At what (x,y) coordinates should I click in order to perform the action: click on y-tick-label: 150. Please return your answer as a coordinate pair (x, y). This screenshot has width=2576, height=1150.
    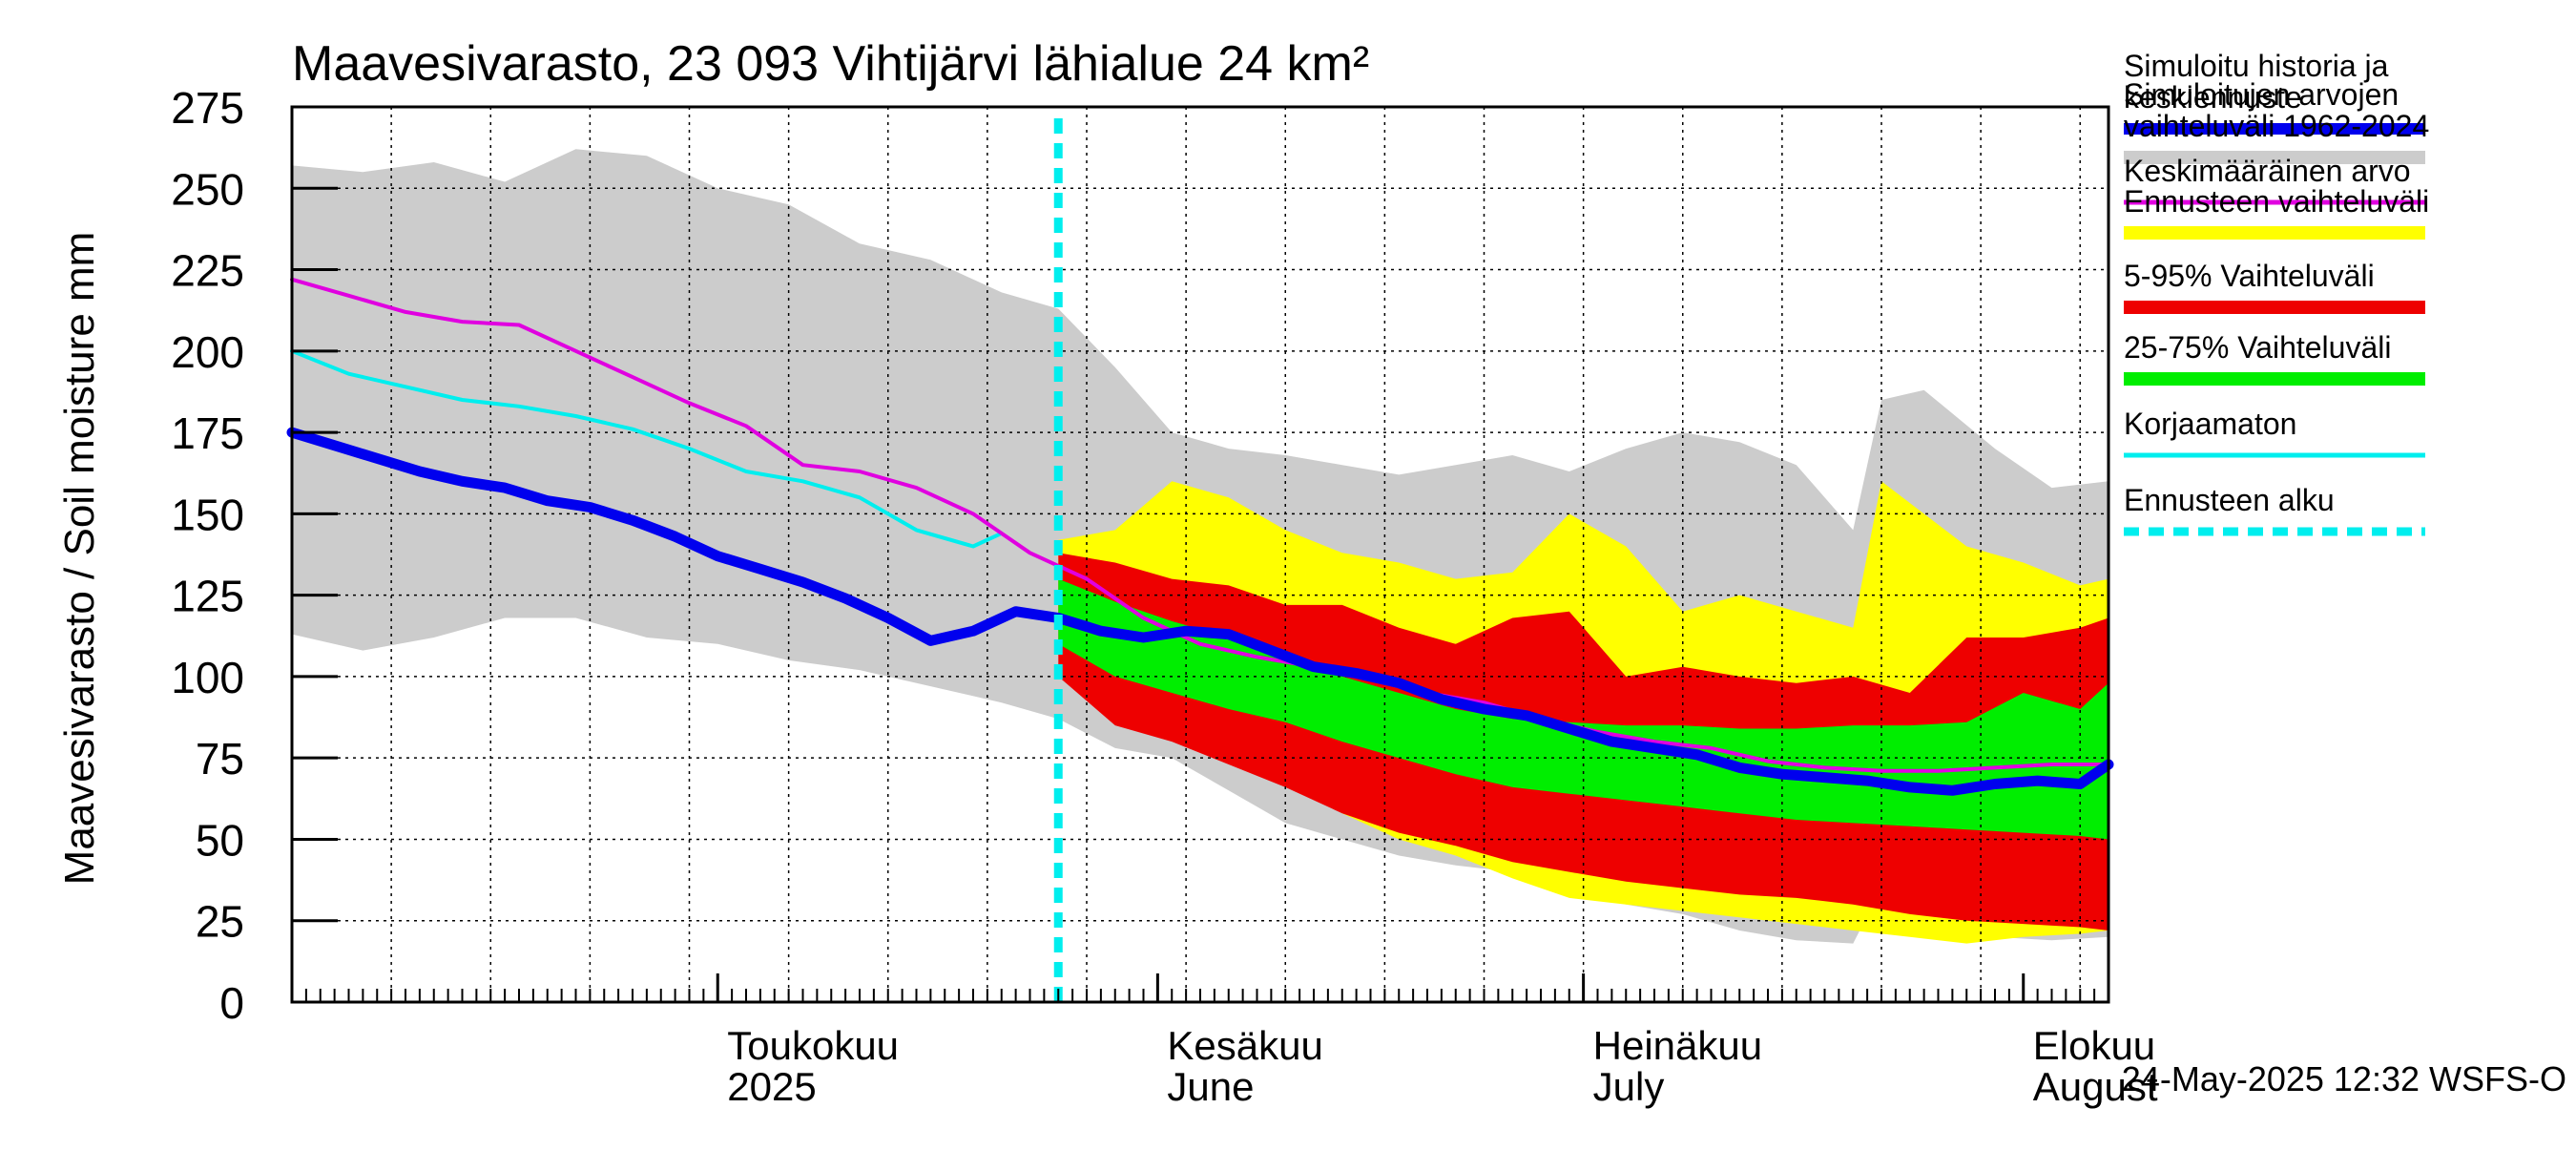
    Looking at the image, I should click on (207, 514).